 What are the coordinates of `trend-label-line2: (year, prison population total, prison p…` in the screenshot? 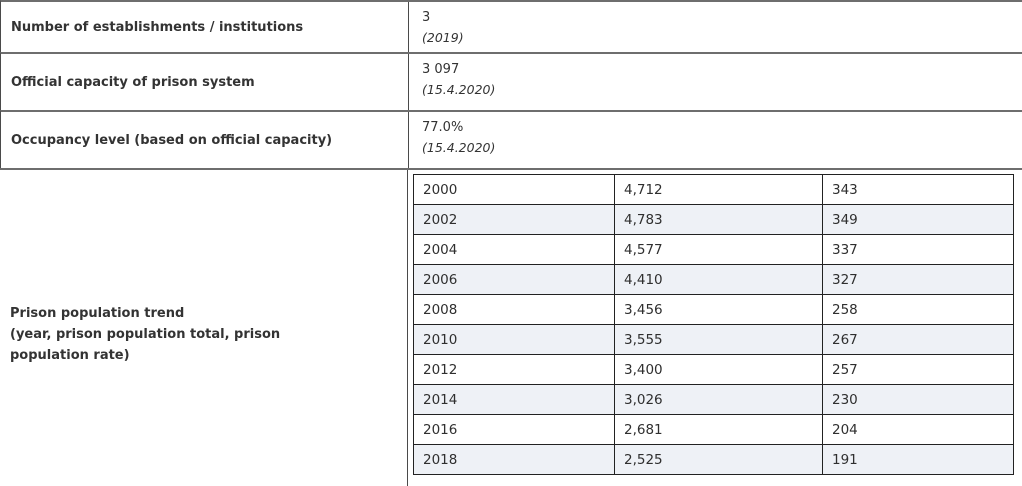 It's located at (145, 344).